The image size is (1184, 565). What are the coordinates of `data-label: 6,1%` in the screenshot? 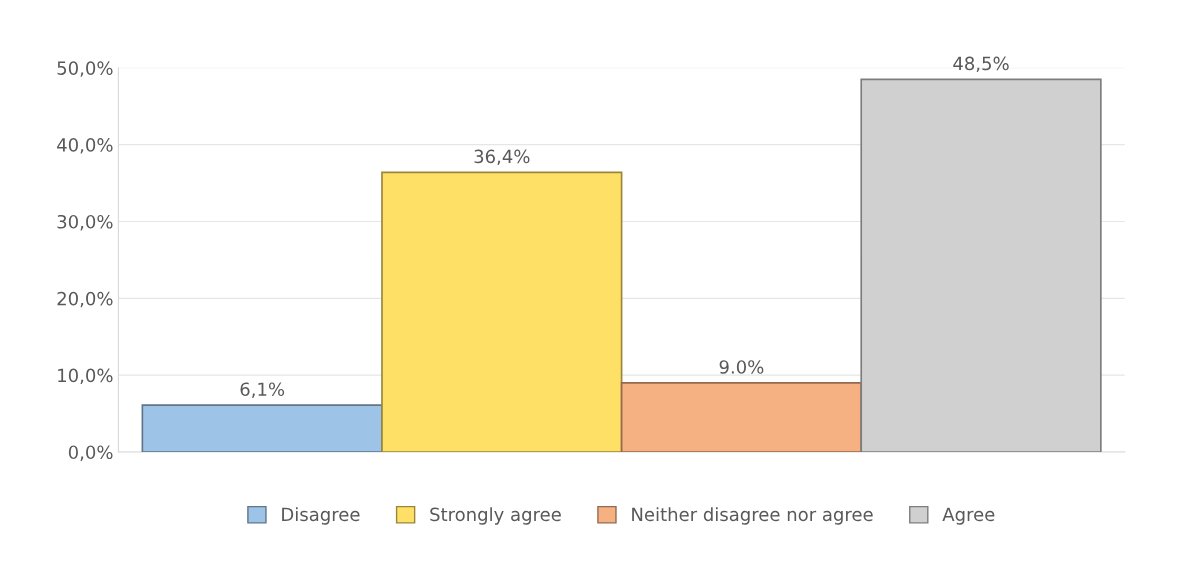 It's located at (262, 390).